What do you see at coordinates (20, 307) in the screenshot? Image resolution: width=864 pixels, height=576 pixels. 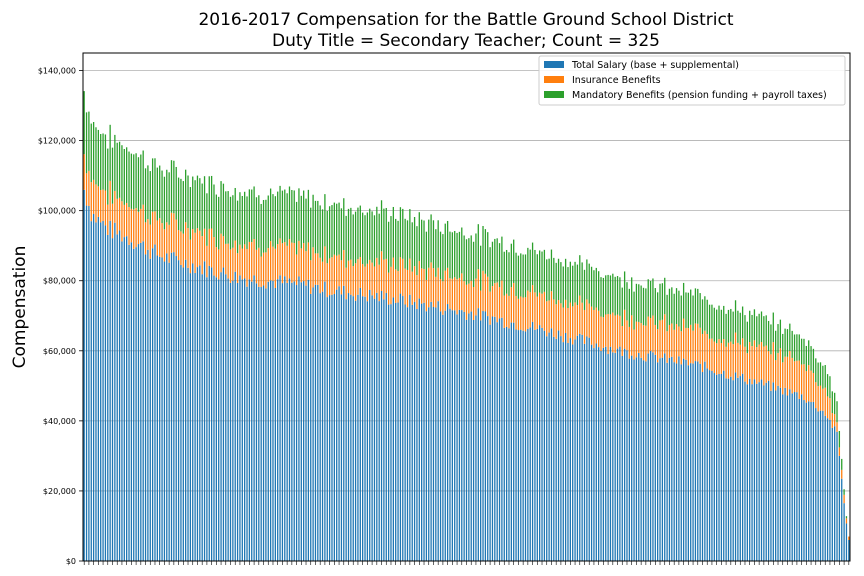 I see `y-axis-label: Compensation` at bounding box center [20, 307].